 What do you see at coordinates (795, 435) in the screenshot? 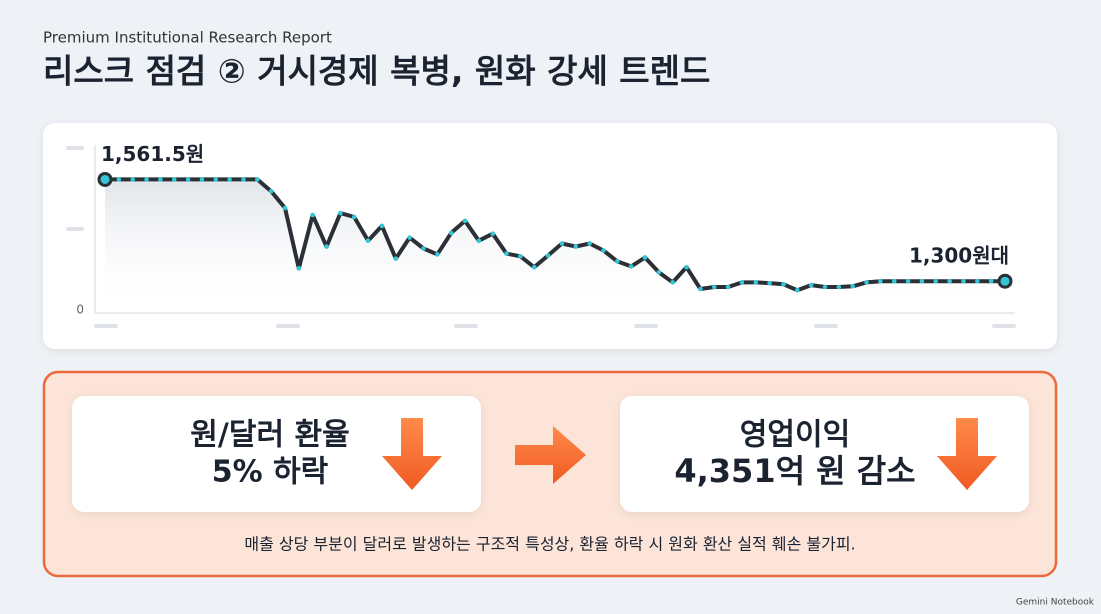
I see `impact-label: 영업이익` at bounding box center [795, 435].